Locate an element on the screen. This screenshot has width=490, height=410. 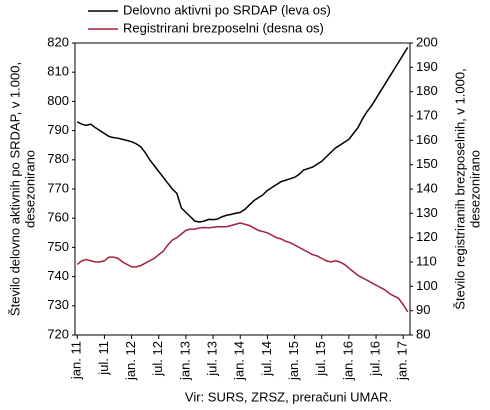
legend-label: Delovno aktivni po SRDAP (leva os) is located at coordinates (227, 9).